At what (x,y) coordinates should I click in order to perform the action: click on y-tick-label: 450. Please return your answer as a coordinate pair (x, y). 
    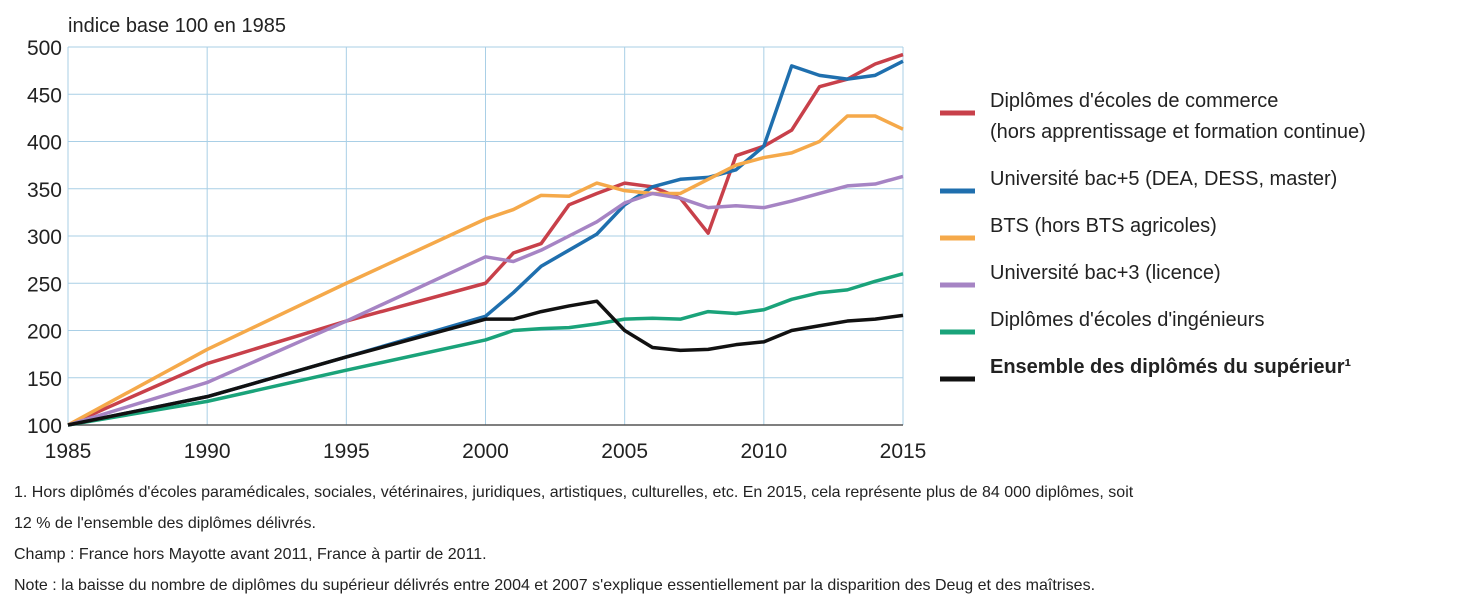
    Looking at the image, I should click on (44, 95).